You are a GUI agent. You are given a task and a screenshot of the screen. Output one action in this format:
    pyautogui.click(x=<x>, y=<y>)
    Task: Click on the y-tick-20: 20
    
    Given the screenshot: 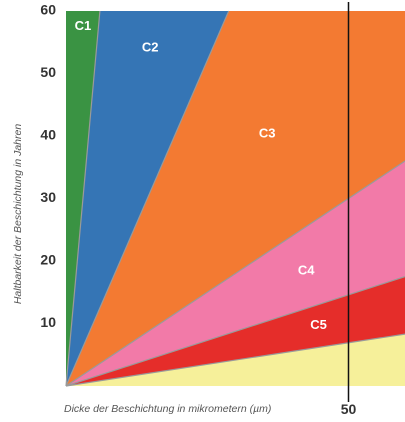 What is the action you would take?
    pyautogui.click(x=48, y=260)
    